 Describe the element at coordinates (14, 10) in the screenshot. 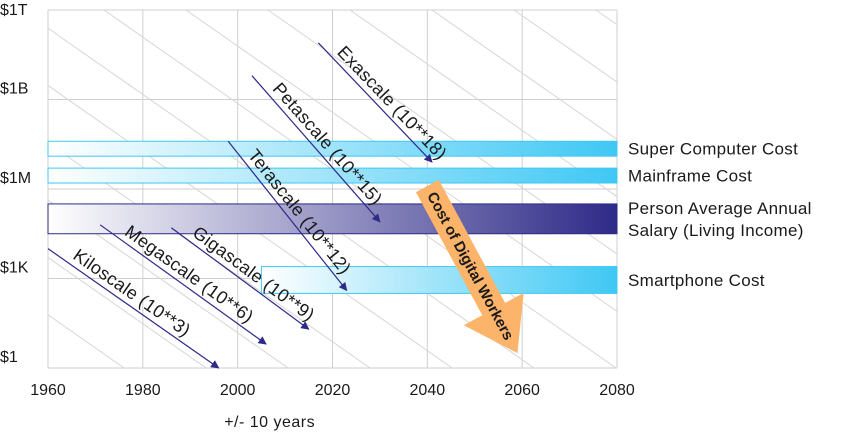

I see `y-tick-label: $1T` at that location.